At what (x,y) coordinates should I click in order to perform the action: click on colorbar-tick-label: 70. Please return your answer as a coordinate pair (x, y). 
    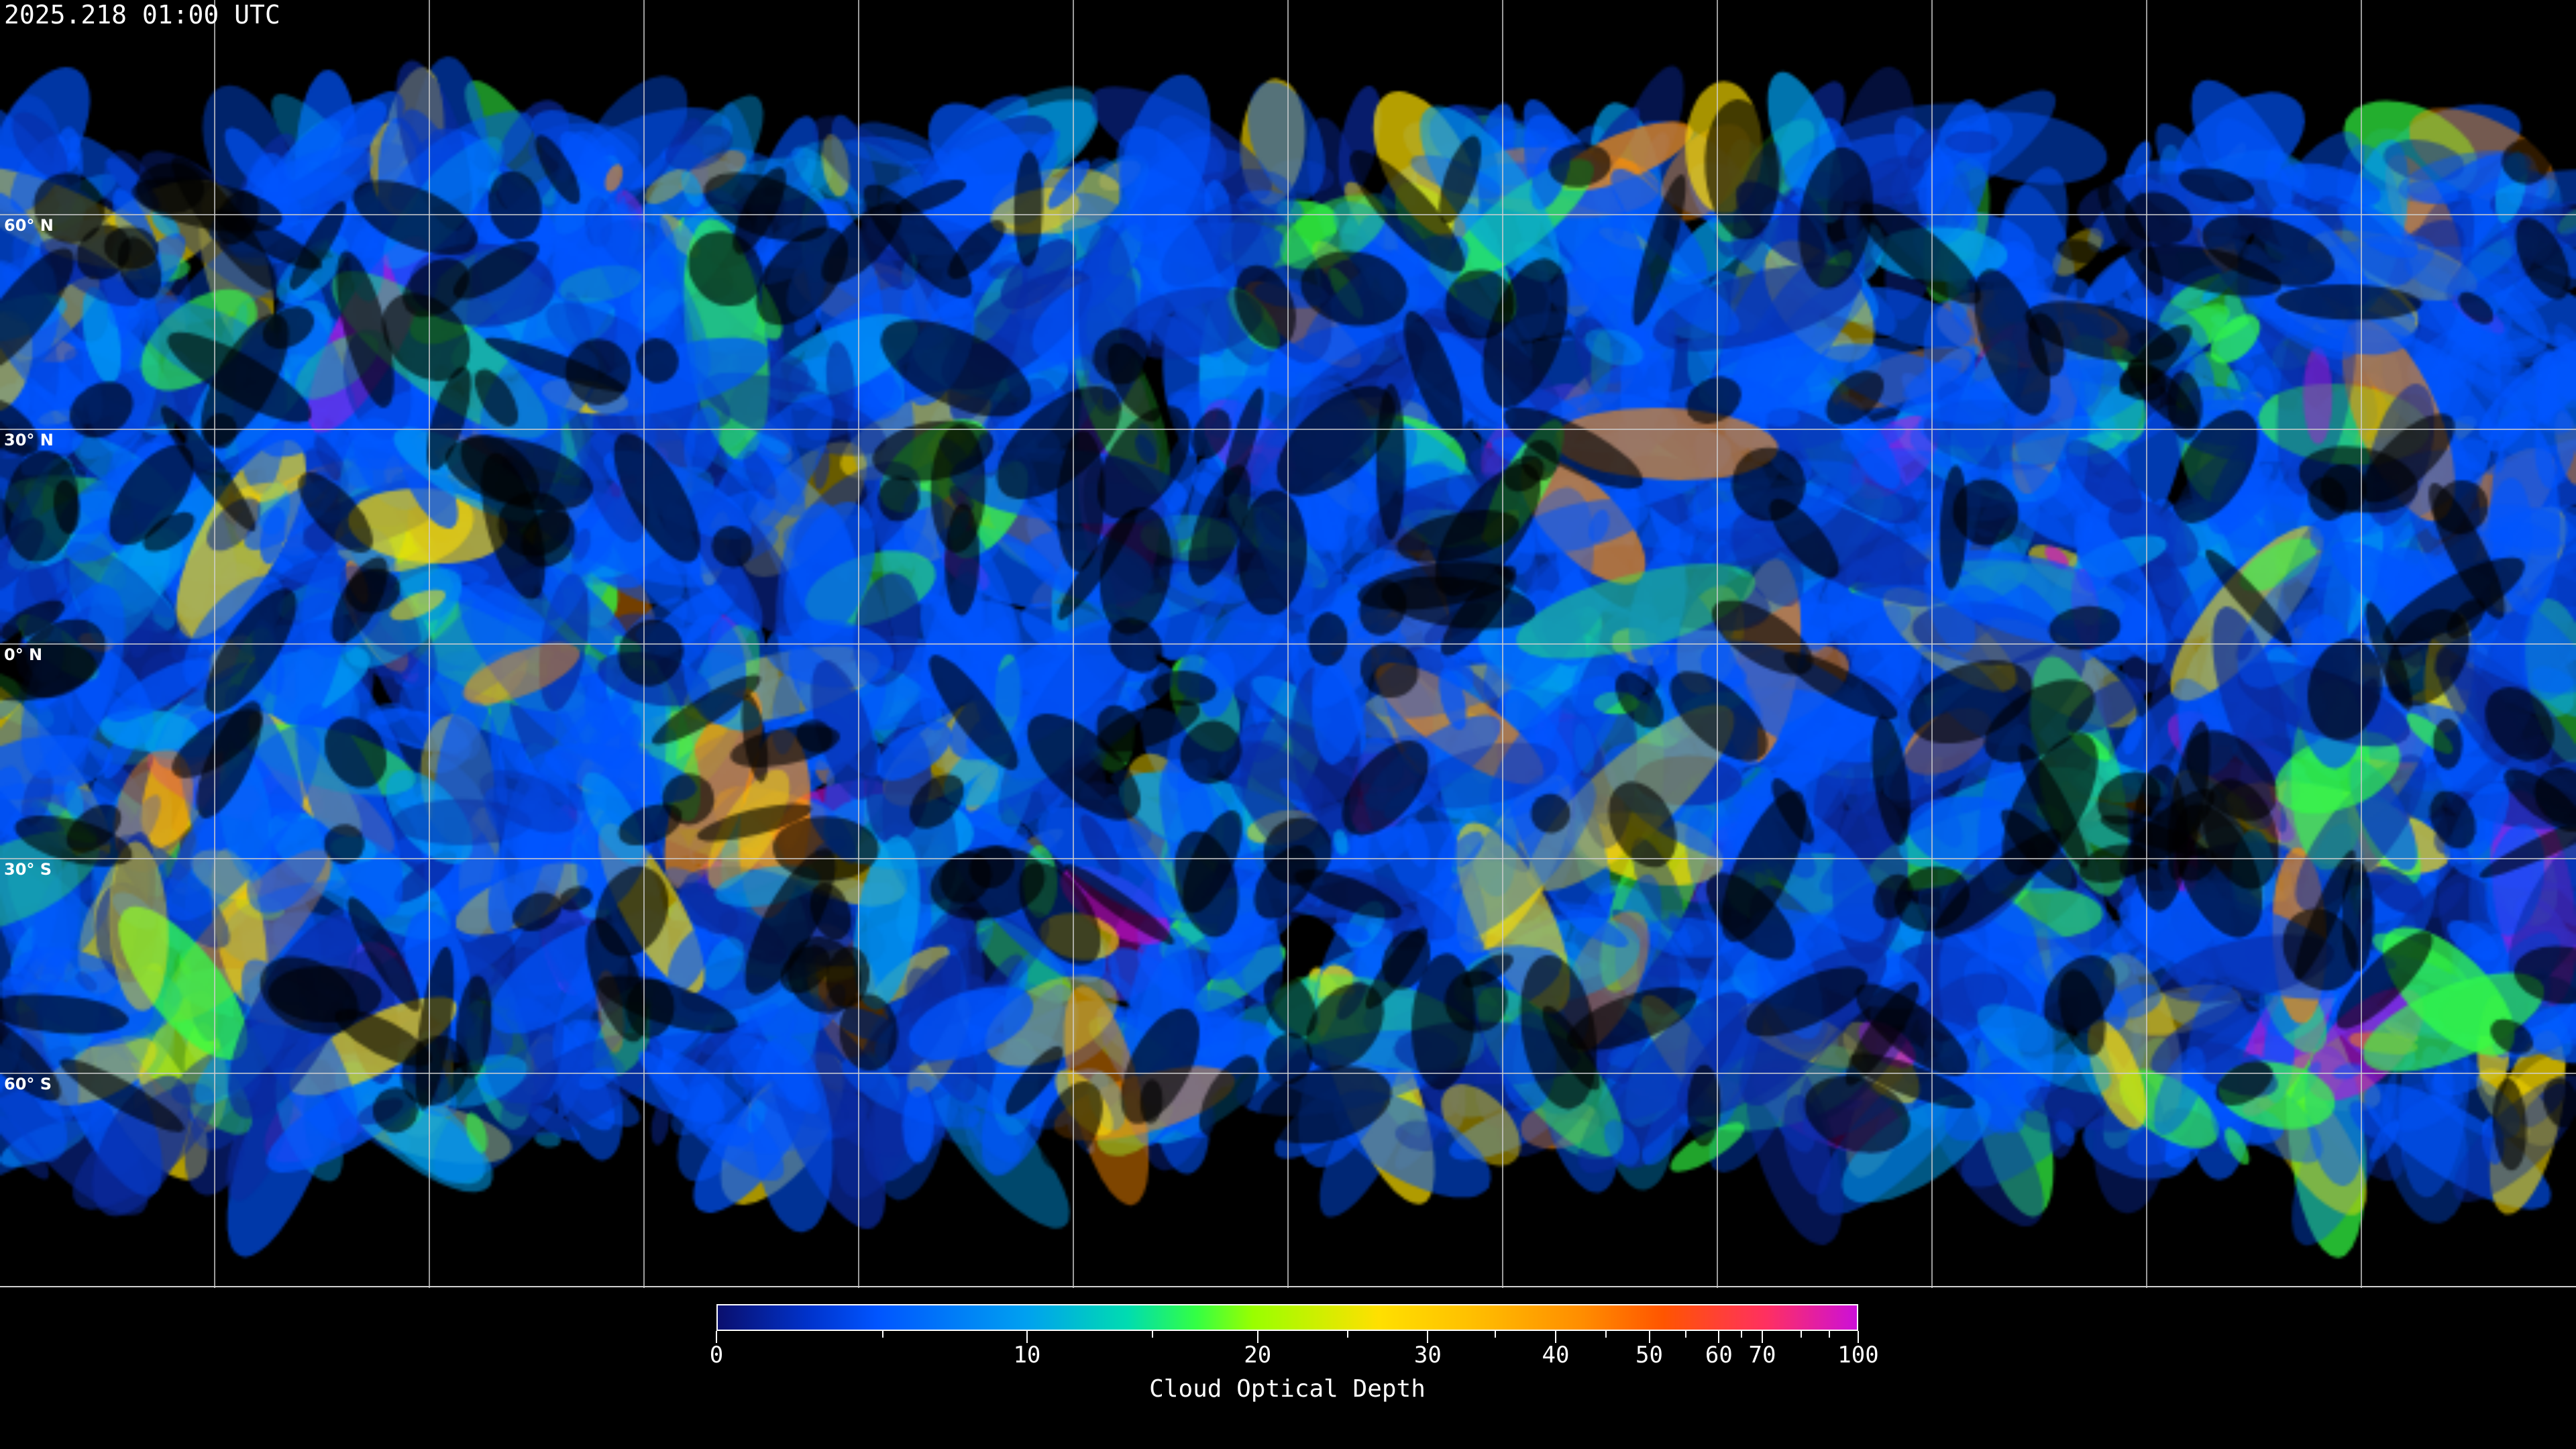
    Looking at the image, I should click on (1762, 1355).